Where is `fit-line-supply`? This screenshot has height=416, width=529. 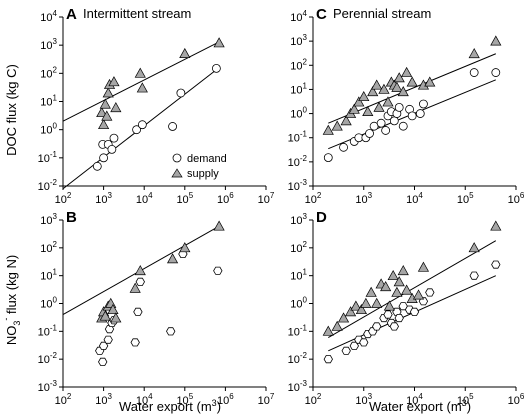
fit-line-supply is located at coordinates (412, 289).